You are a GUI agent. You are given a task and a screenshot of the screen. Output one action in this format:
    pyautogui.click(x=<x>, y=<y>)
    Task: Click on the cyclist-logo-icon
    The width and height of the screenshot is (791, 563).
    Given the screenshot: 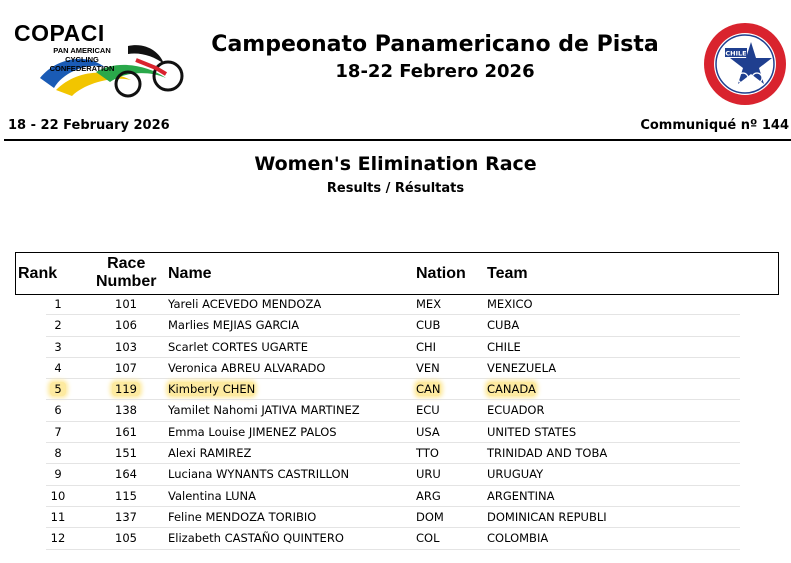 What is the action you would take?
    pyautogui.click(x=112, y=71)
    